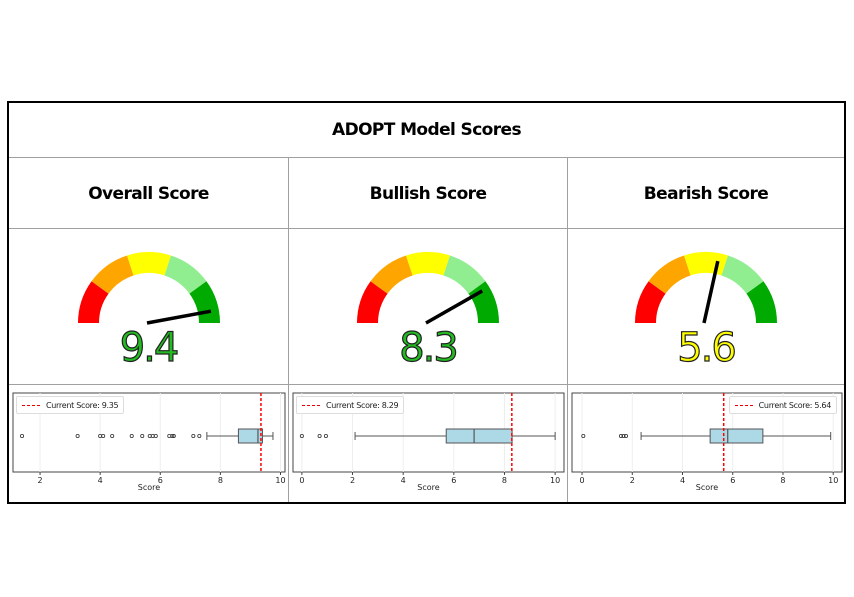 This screenshot has height=597, width=854. What do you see at coordinates (82, 405) in the screenshot?
I see `legend-label: Current Score: 9.35` at bounding box center [82, 405].